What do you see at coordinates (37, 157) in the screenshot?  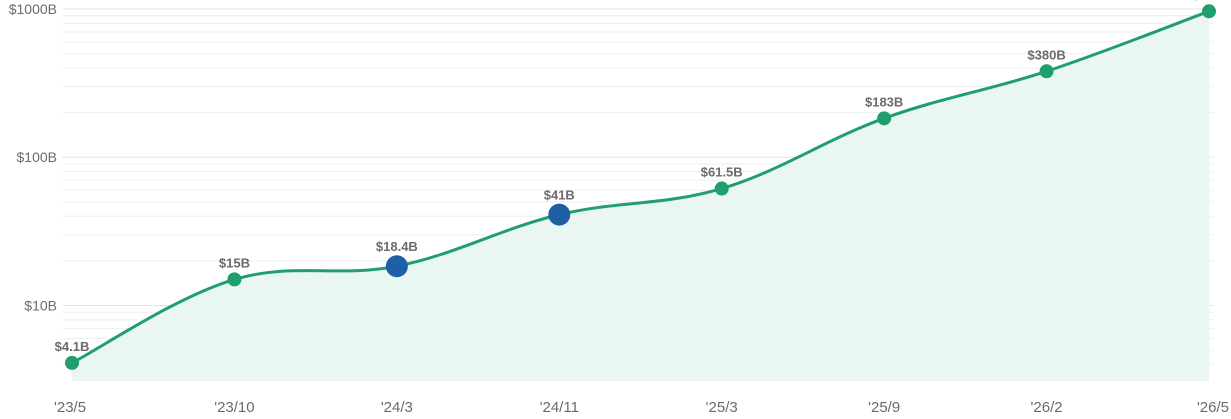 I see `y-tick-label: $100B` at bounding box center [37, 157].